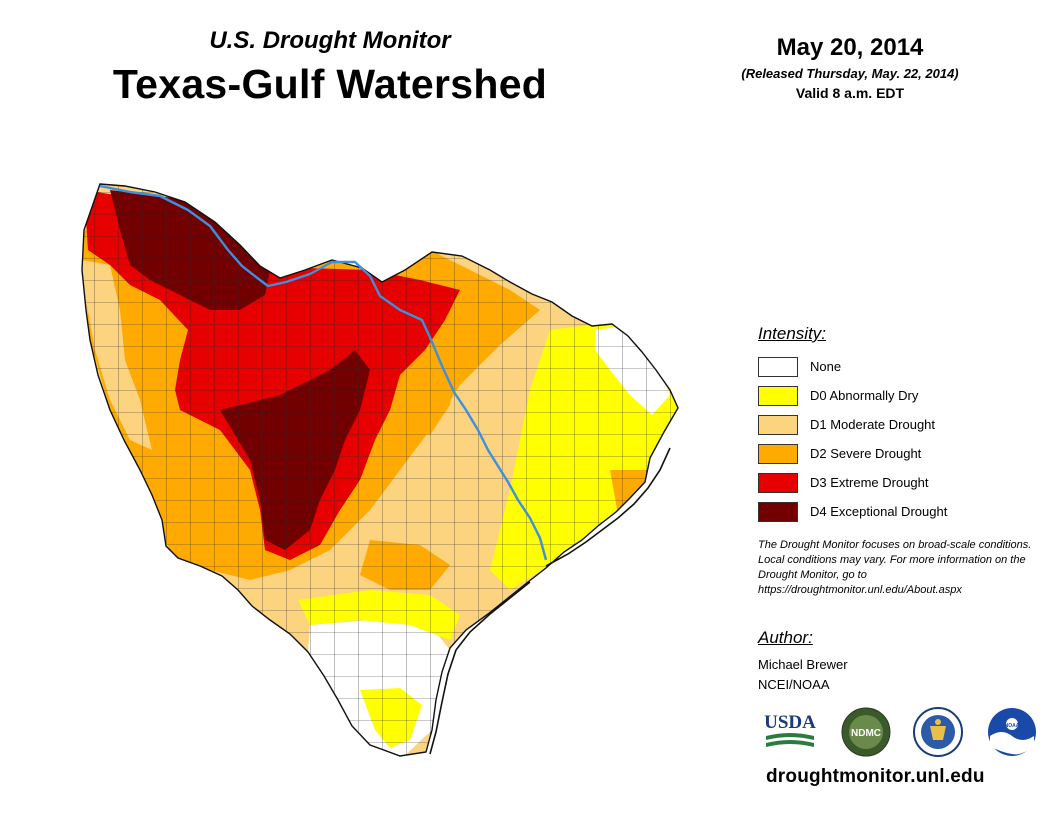 The image size is (1056, 816). Describe the element at coordinates (330, 84) in the screenshot. I see `map-title: Texas-Gulf Watershed` at that location.